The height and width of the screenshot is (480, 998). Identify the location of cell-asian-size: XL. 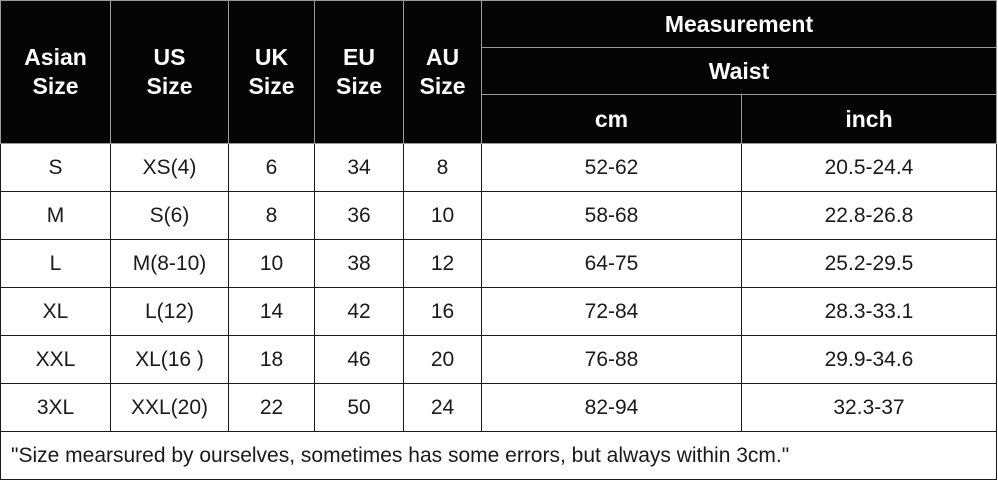
(55, 311).